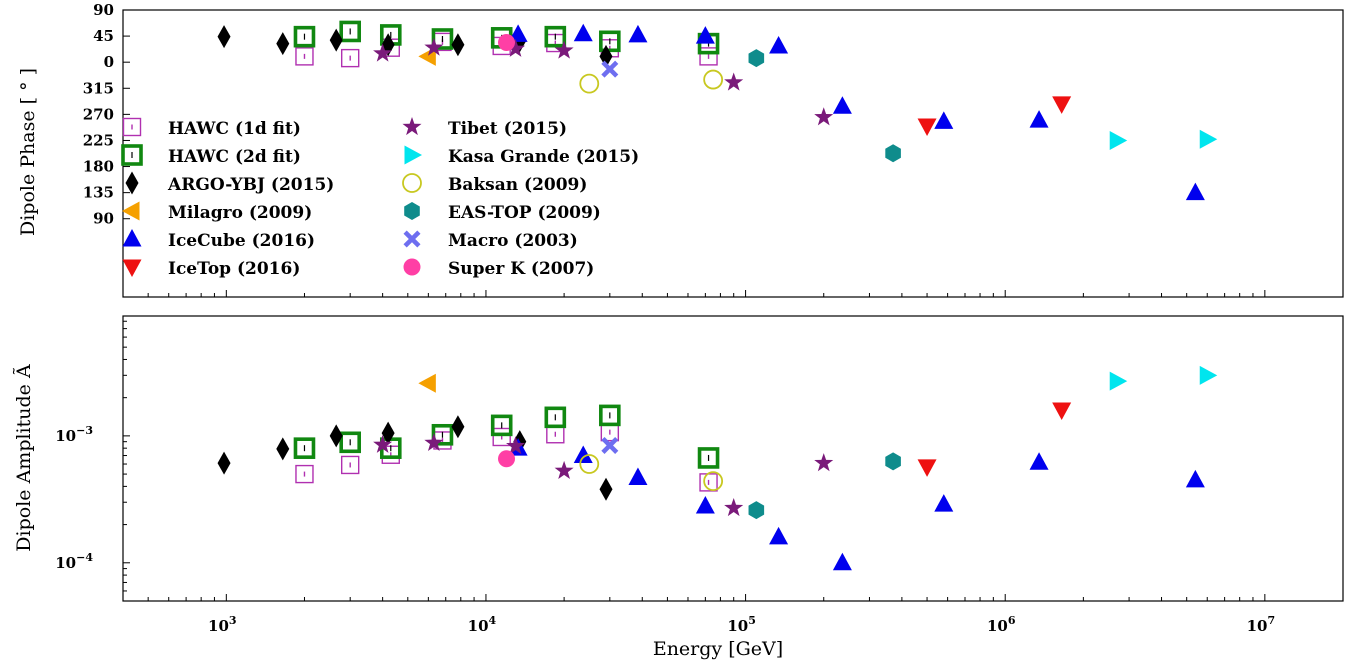 The height and width of the screenshot is (662, 1351). I want to click on legend-marker-argo-ybj-2015, so click(132, 183).